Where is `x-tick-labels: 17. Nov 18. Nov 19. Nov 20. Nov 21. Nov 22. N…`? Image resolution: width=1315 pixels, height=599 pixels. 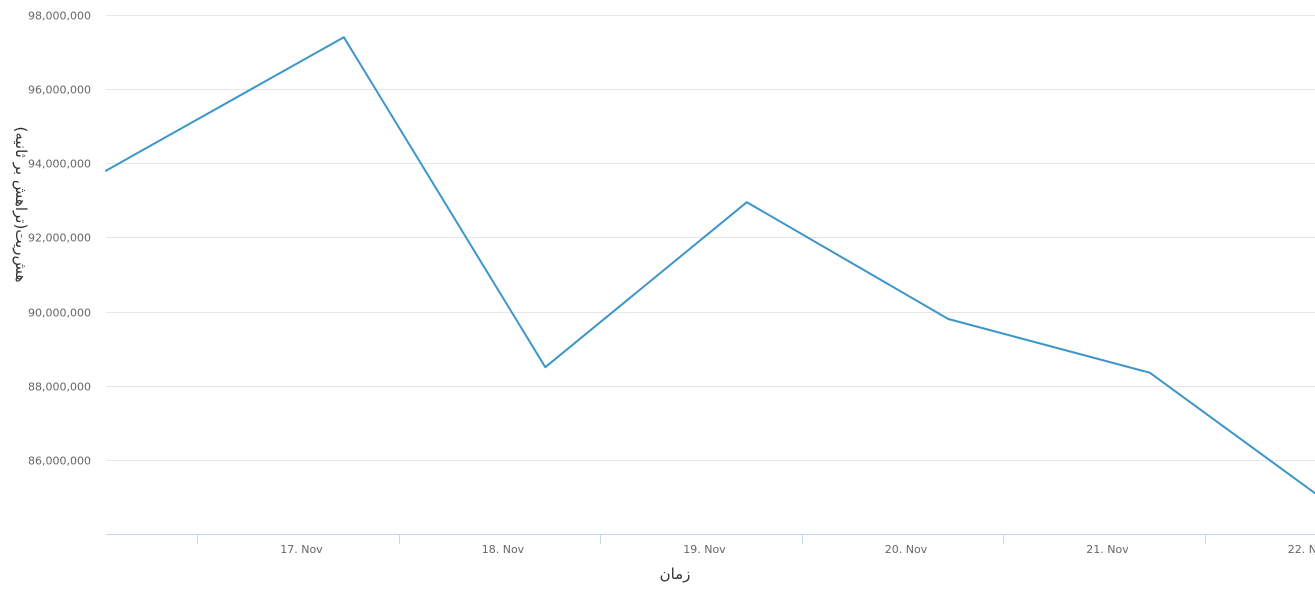
x-tick-labels: 17. Nov 18. Nov 19. Nov 20. Nov 21. Nov 22. N… is located at coordinates (797, 549).